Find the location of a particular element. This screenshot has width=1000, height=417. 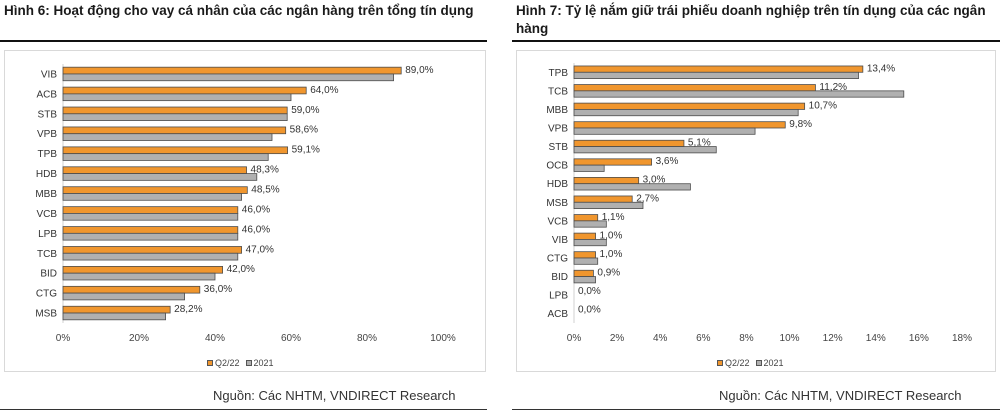

fig7-bar-q2-22-ocb is located at coordinates (612, 162).